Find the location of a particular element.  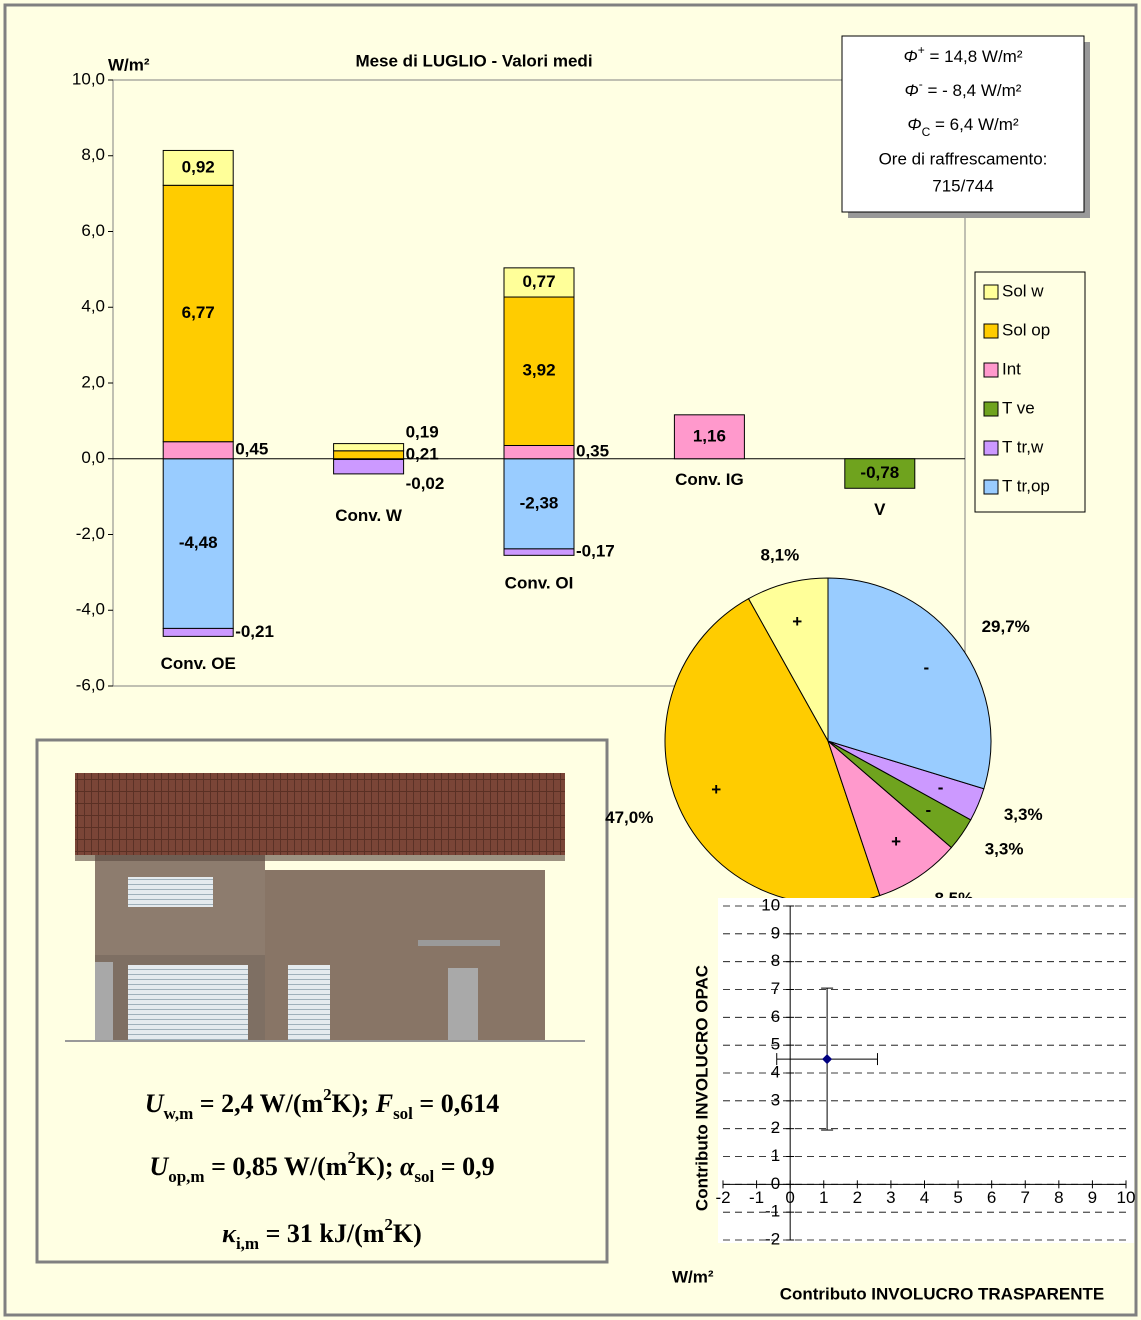

formula: Uop,m = 0,85 W/(m2K); αsol = 0,9 is located at coordinates (321, 1167).